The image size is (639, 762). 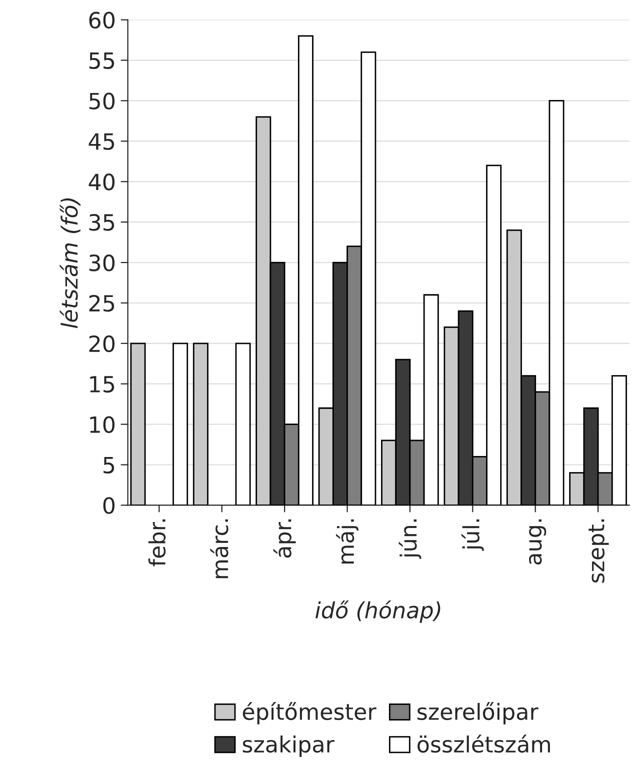 What do you see at coordinates (102, 101) in the screenshot?
I see `y-tick-label: 50` at bounding box center [102, 101].